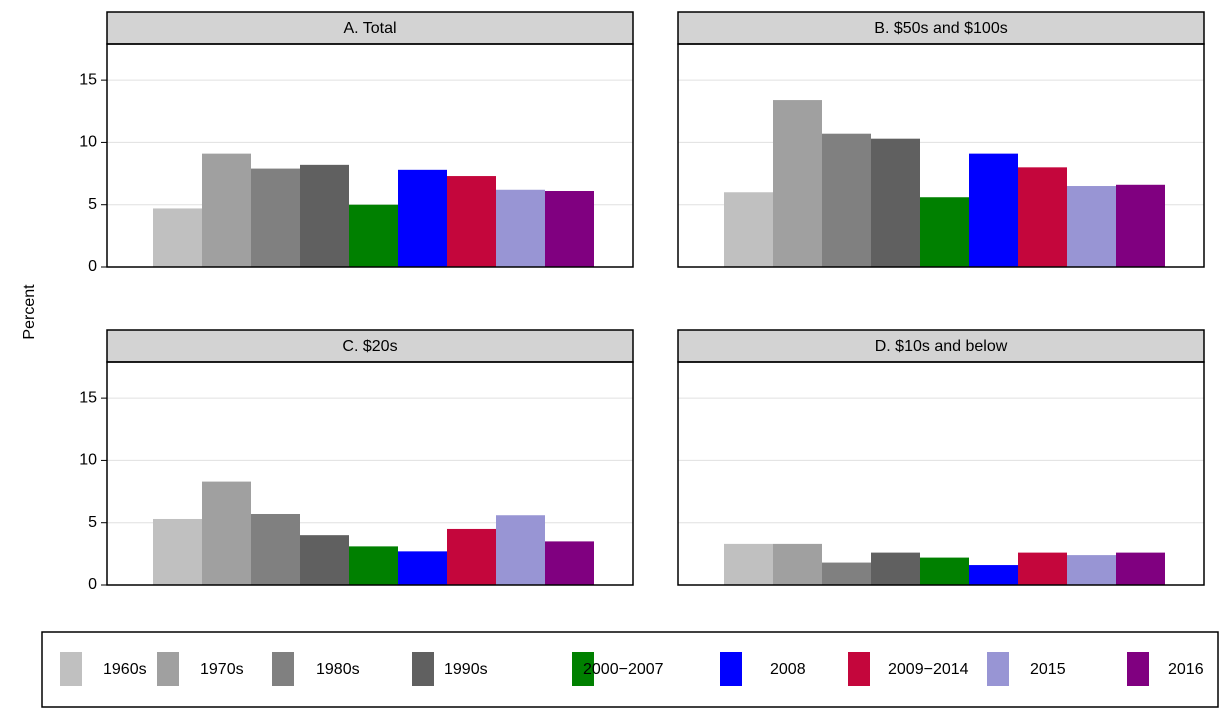  Describe the element at coordinates (623, 669) in the screenshot. I see `legend-label: 2000−2007` at that location.